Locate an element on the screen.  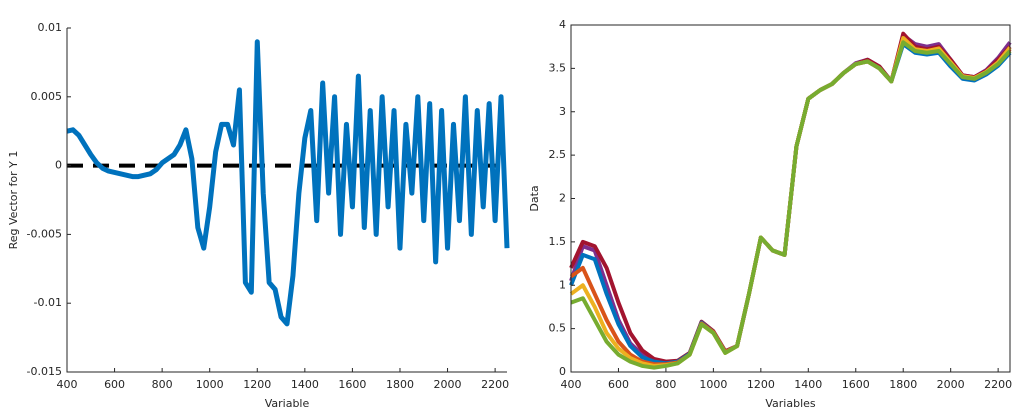
y-tick-label: 1 is located at coordinates (562, 284).